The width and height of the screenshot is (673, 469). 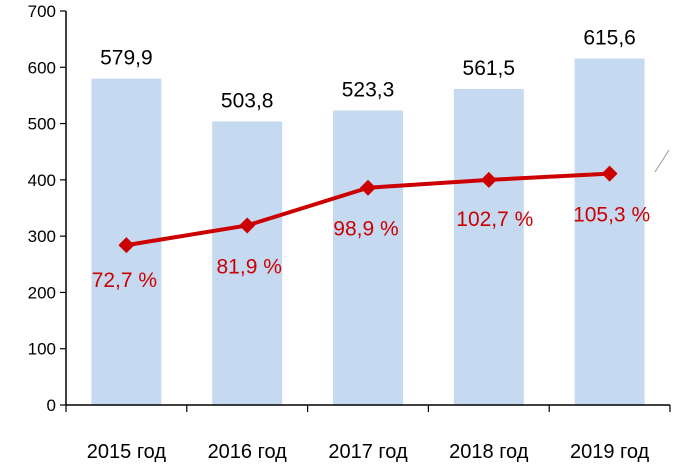 What do you see at coordinates (127, 452) in the screenshot?
I see `x-tick-label: 2015 год` at bounding box center [127, 452].